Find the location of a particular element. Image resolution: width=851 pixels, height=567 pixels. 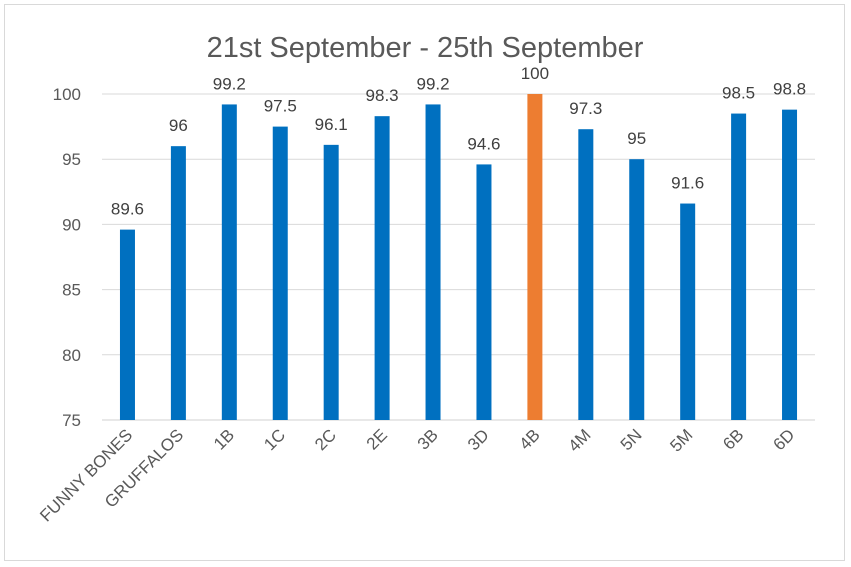

data-label: 100 is located at coordinates (535, 73).